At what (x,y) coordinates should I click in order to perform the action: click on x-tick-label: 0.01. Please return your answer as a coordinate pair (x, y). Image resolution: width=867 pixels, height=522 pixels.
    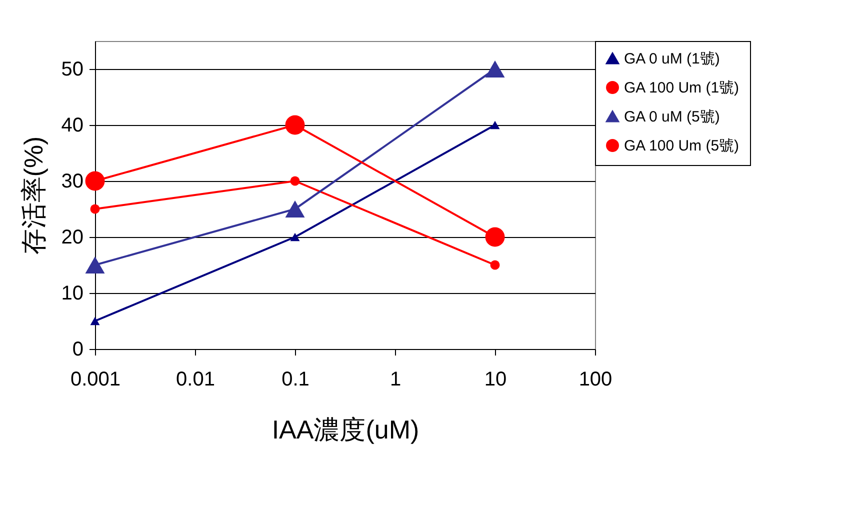
    Looking at the image, I should click on (195, 379).